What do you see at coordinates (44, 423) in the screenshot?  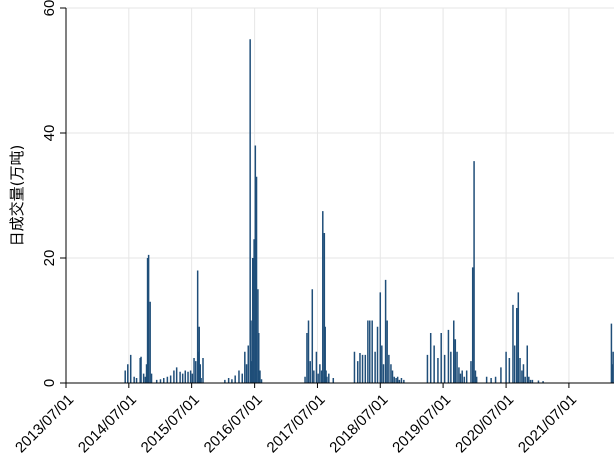 I see `x-tick-label: 2013/07/01` at bounding box center [44, 423].